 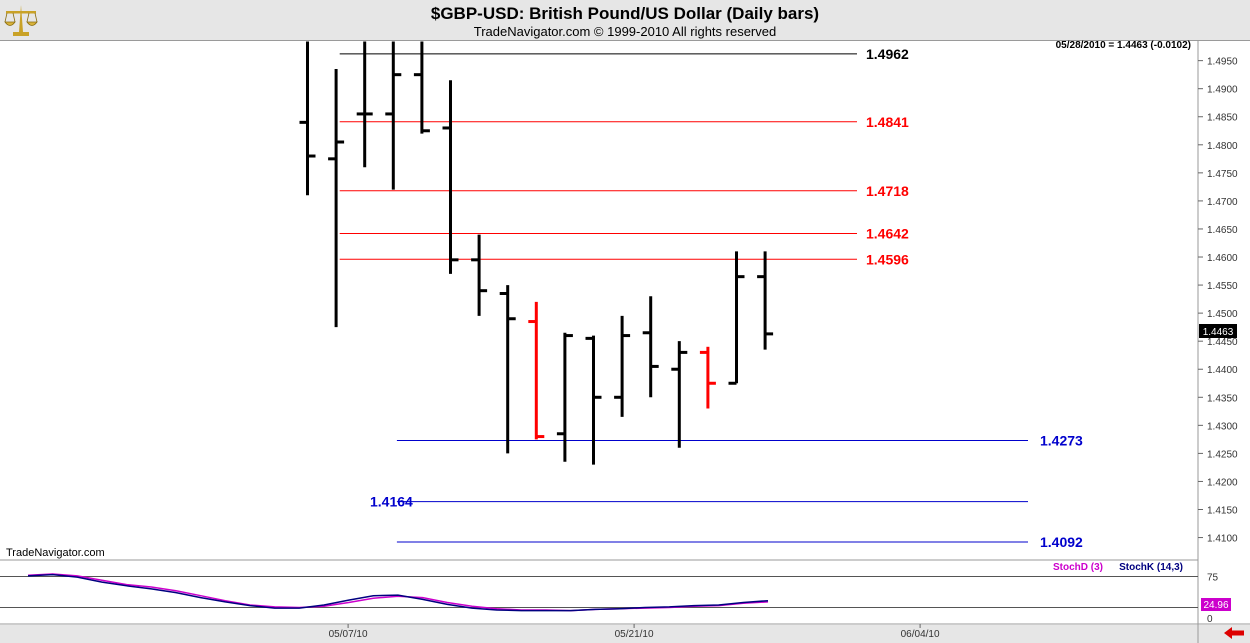 I want to click on watermark-label: TradeNavigator.com, so click(x=55, y=553).